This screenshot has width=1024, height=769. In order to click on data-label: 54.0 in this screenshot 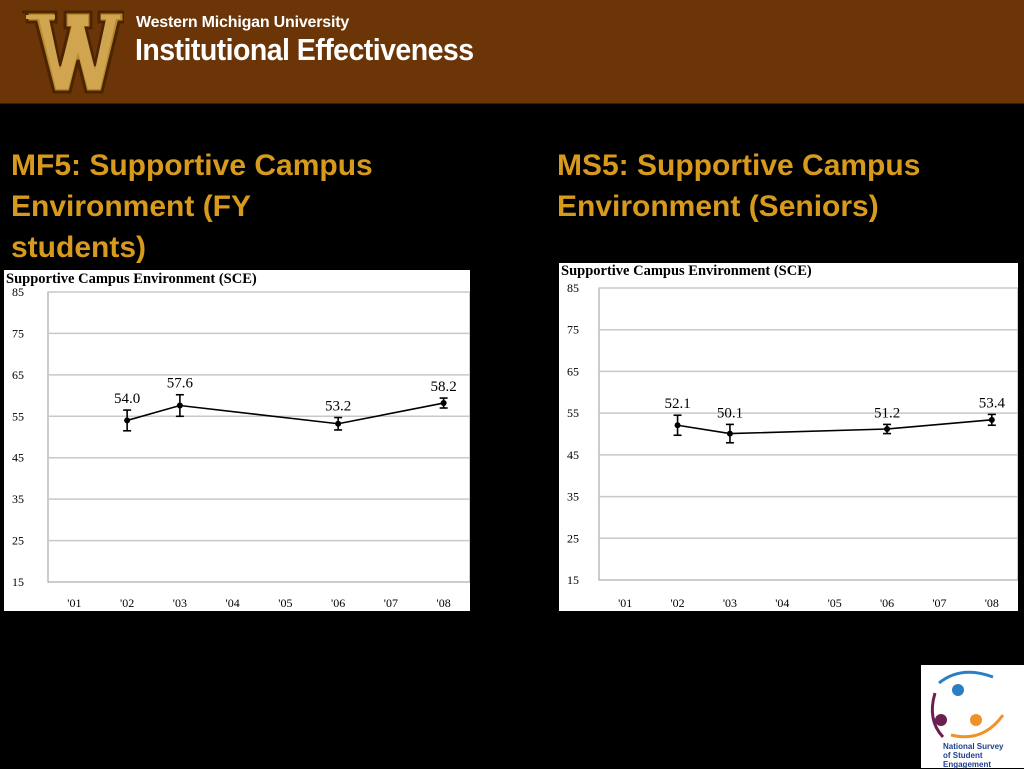, I will do `click(127, 399)`.